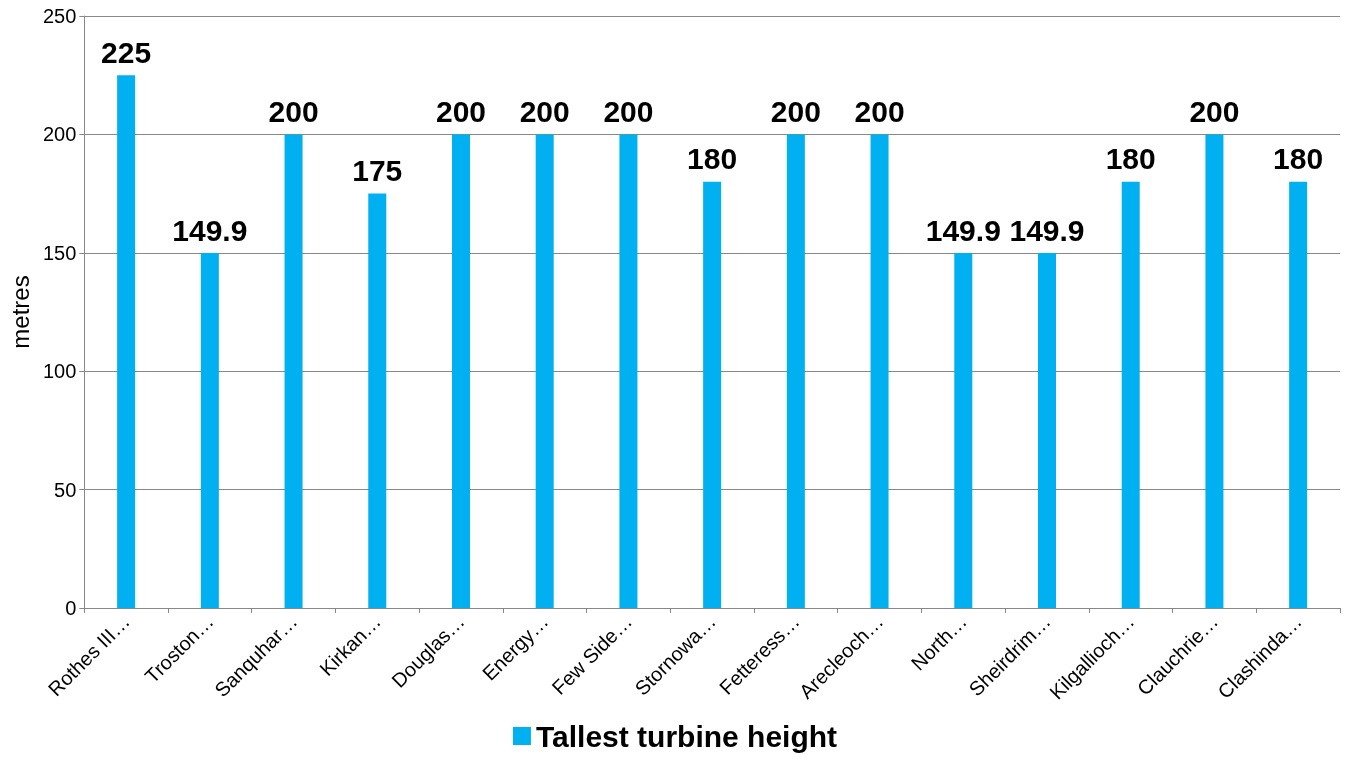 The image size is (1350, 758). Describe the element at coordinates (59, 134) in the screenshot. I see `y-tick-label: 200` at that location.